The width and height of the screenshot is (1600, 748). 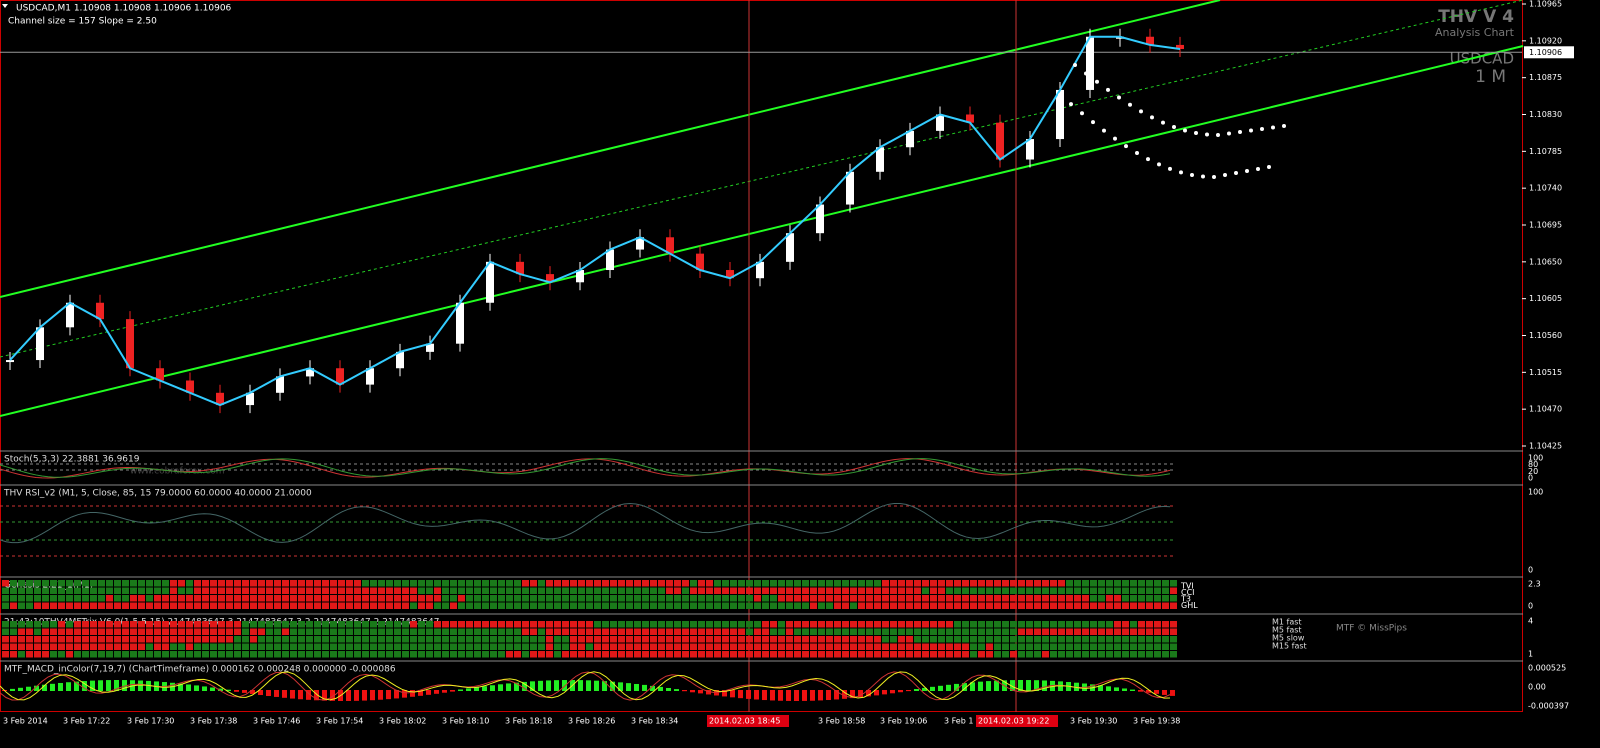 What do you see at coordinates (1545, 409) in the screenshot?
I see `y-tick-label: 1.10470` at bounding box center [1545, 409].